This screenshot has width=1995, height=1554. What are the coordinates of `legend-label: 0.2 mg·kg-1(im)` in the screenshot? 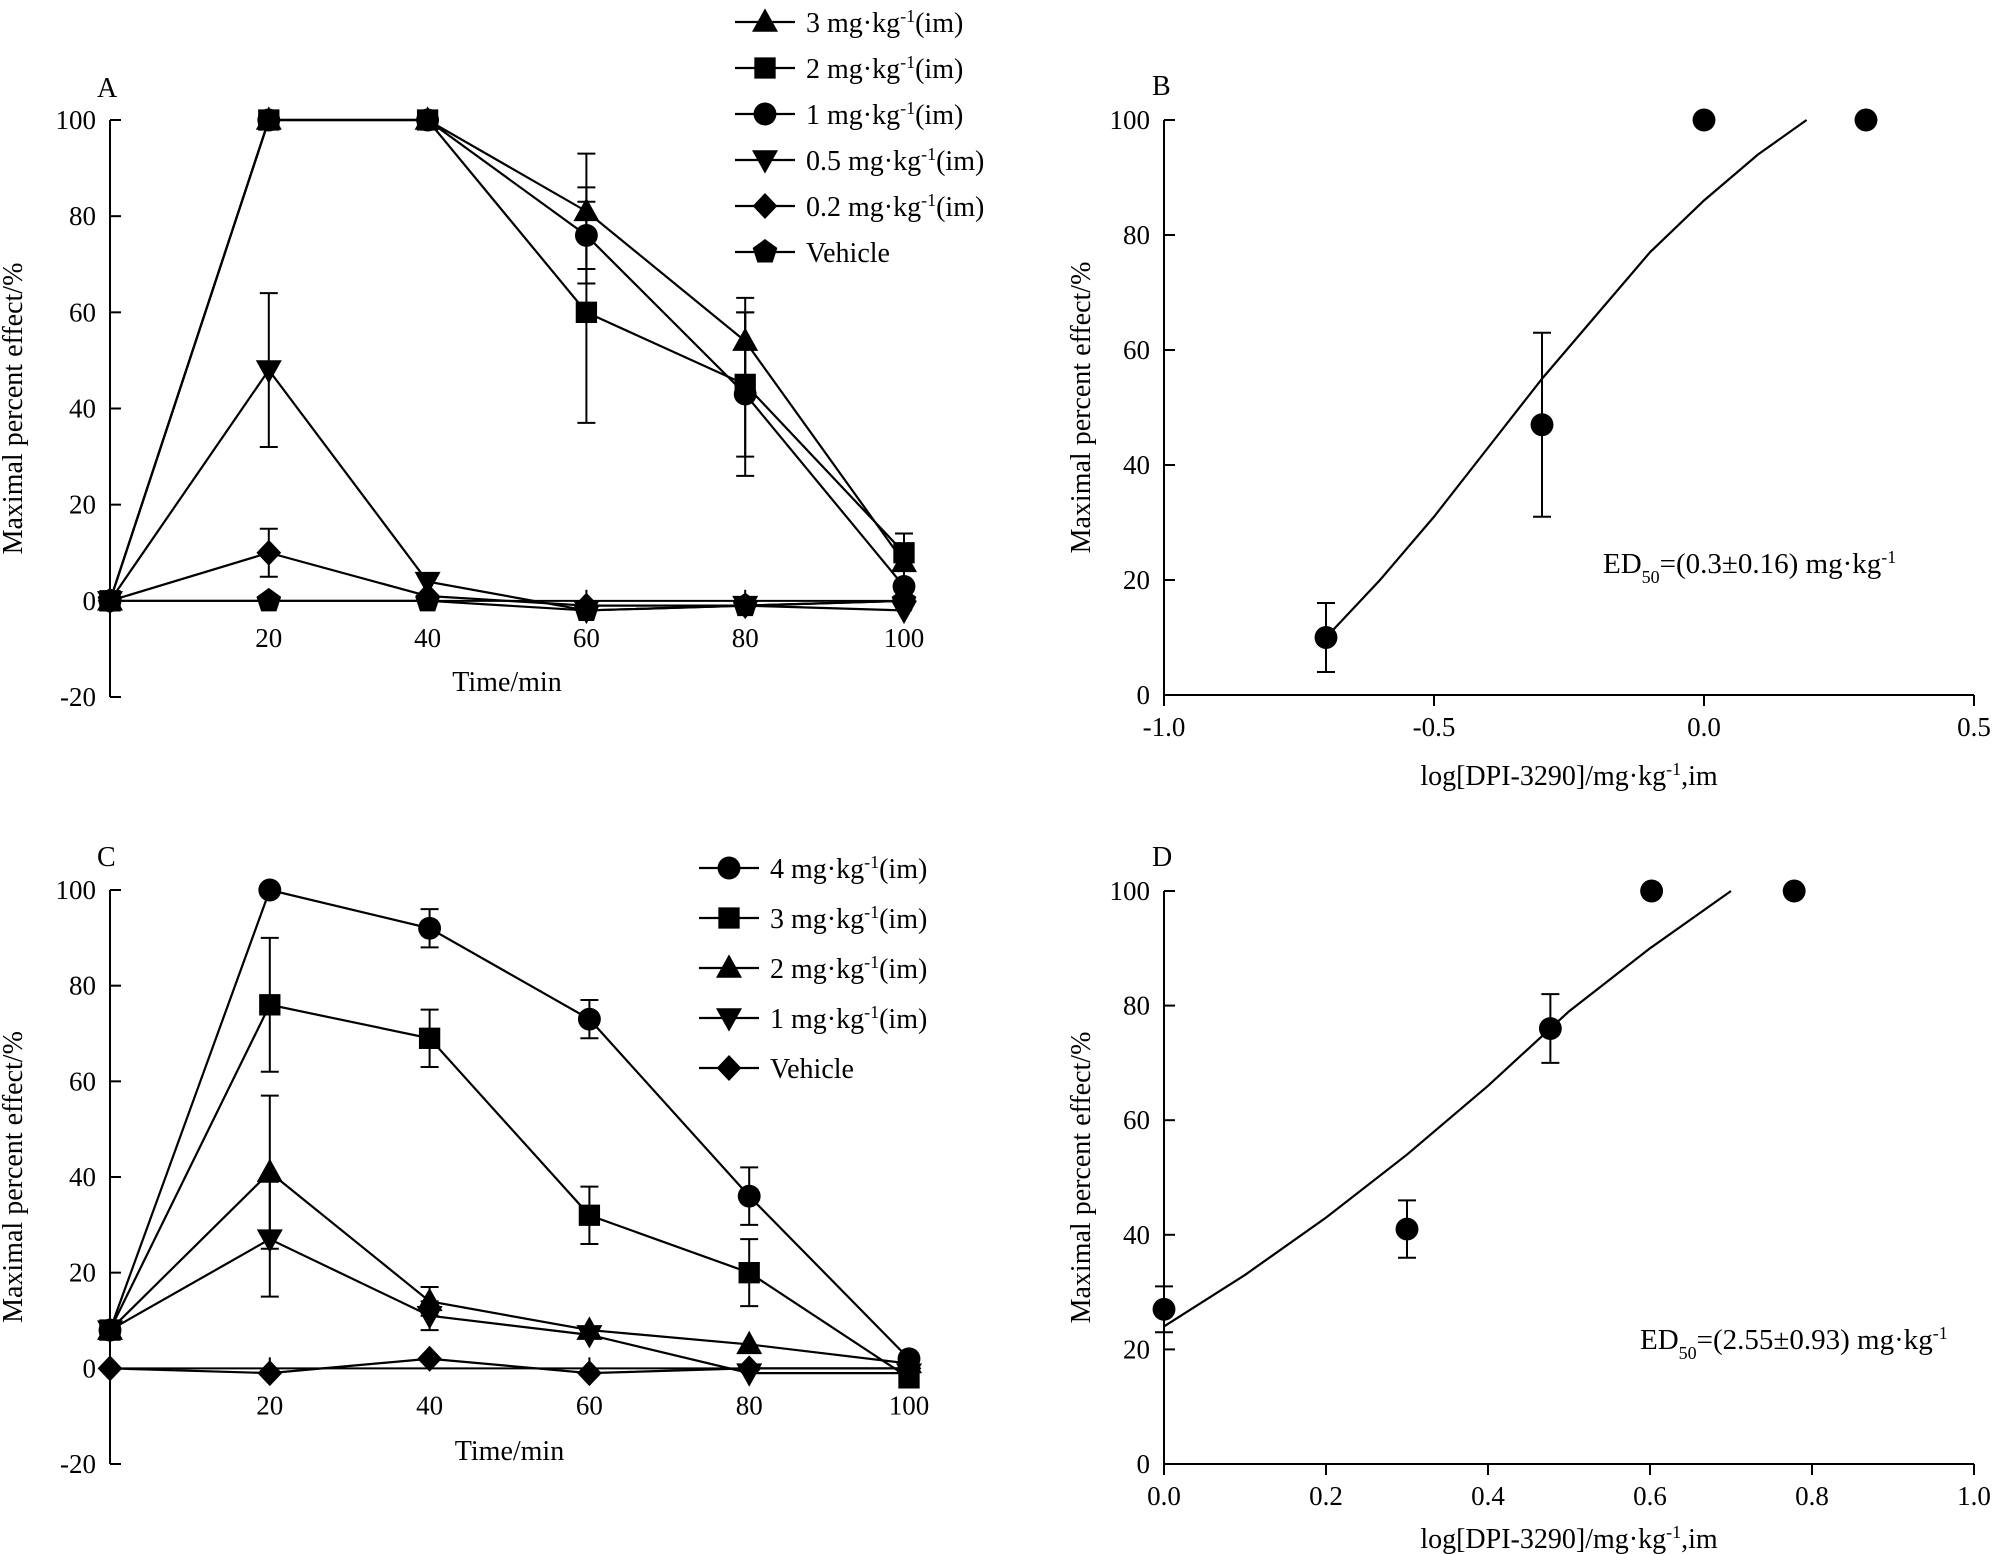 It's located at (895, 206).